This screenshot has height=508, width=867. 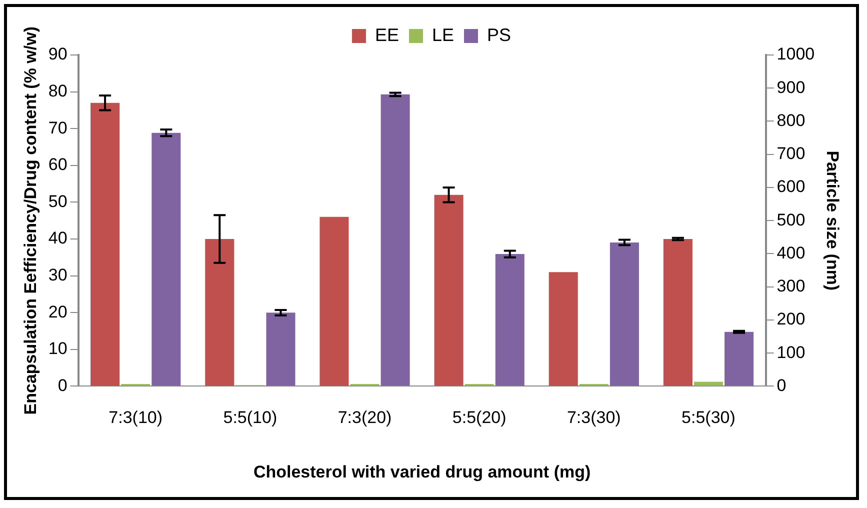 I want to click on y2-tick-label: 700, so click(x=791, y=154).